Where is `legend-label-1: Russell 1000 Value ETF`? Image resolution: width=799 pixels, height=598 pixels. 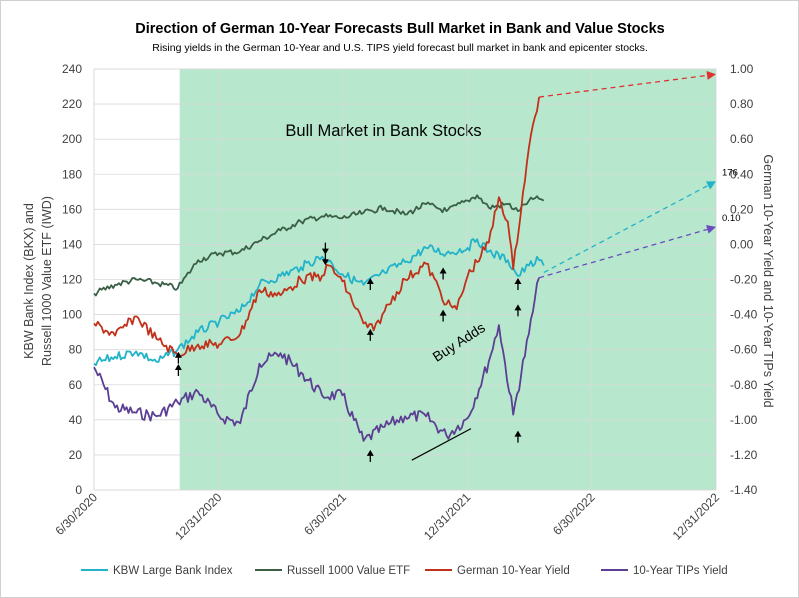
legend-label-1: Russell 1000 Value ETF is located at coordinates (348, 571).